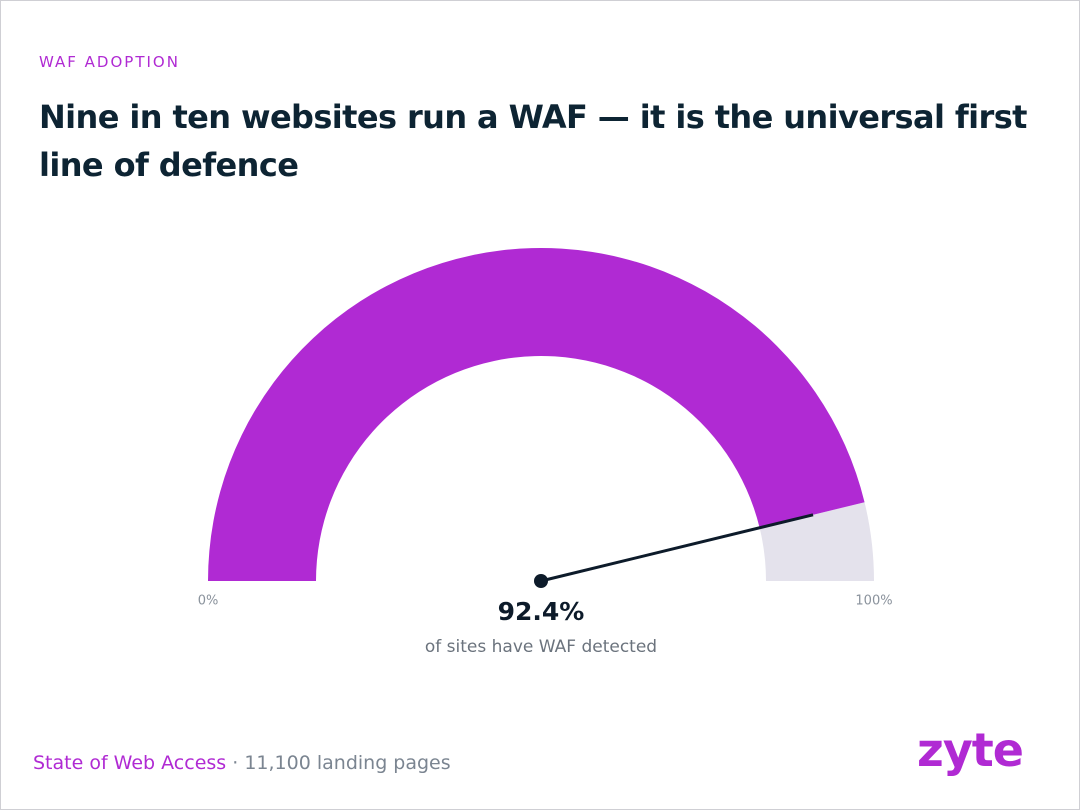  I want to click on needle-hub, so click(541, 581).